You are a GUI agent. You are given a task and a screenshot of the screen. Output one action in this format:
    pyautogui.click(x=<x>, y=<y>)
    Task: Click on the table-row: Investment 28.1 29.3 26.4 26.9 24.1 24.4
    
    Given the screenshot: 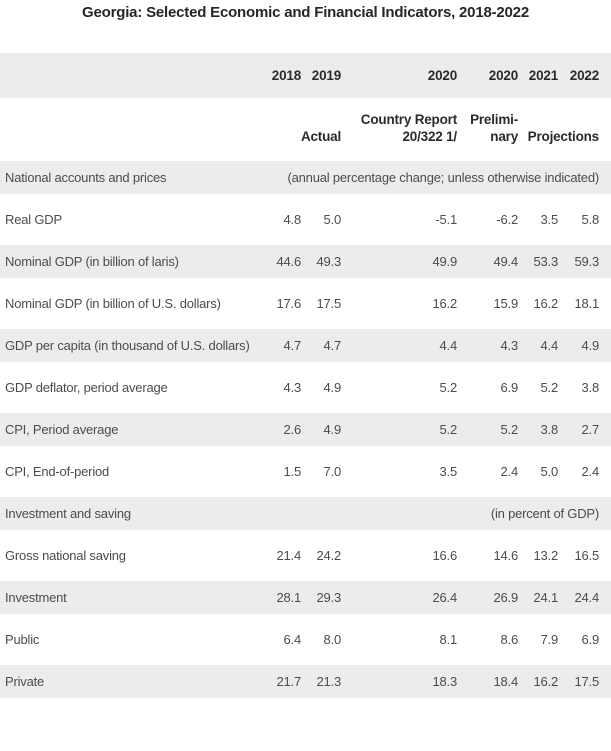 What is the action you would take?
    pyautogui.click(x=305, y=597)
    